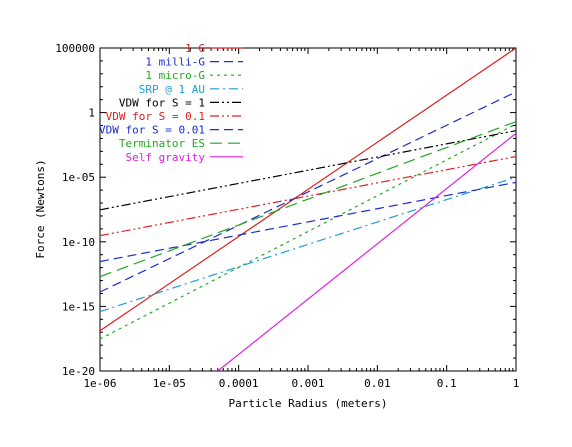  I want to click on legend-label-3: 1 micro-G, so click(175, 75).